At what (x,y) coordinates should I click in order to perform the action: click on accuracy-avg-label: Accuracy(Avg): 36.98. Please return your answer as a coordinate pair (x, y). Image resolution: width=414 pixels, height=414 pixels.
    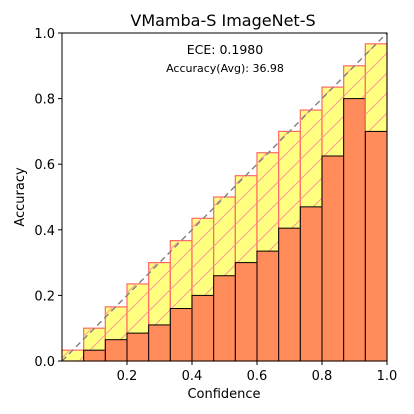
    Looking at the image, I should click on (225, 68).